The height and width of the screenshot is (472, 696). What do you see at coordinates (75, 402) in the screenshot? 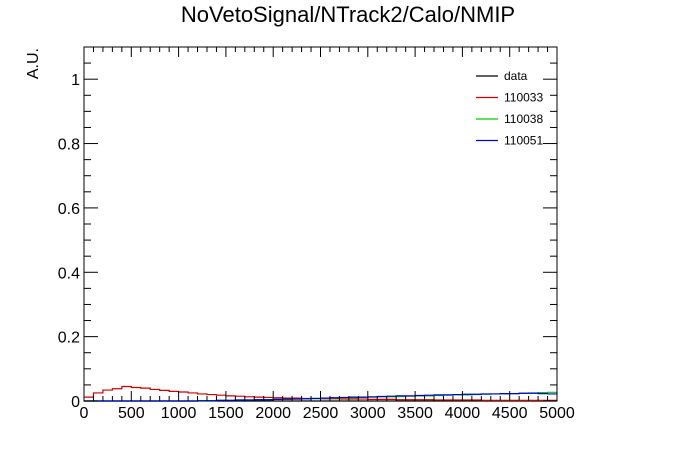
I see `y-tick-label: 0` at bounding box center [75, 402].